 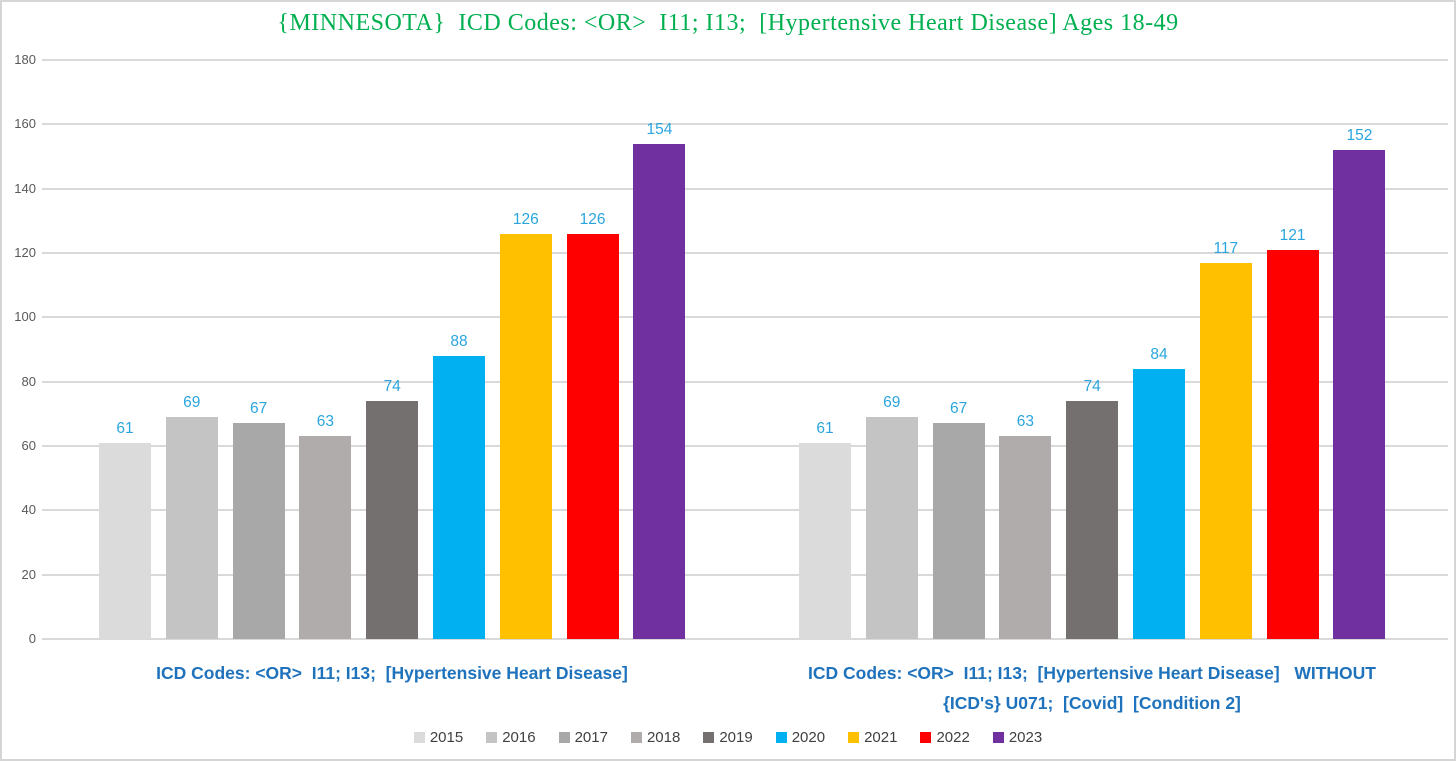 What do you see at coordinates (891, 528) in the screenshot?
I see `bar-2016-group2` at bounding box center [891, 528].